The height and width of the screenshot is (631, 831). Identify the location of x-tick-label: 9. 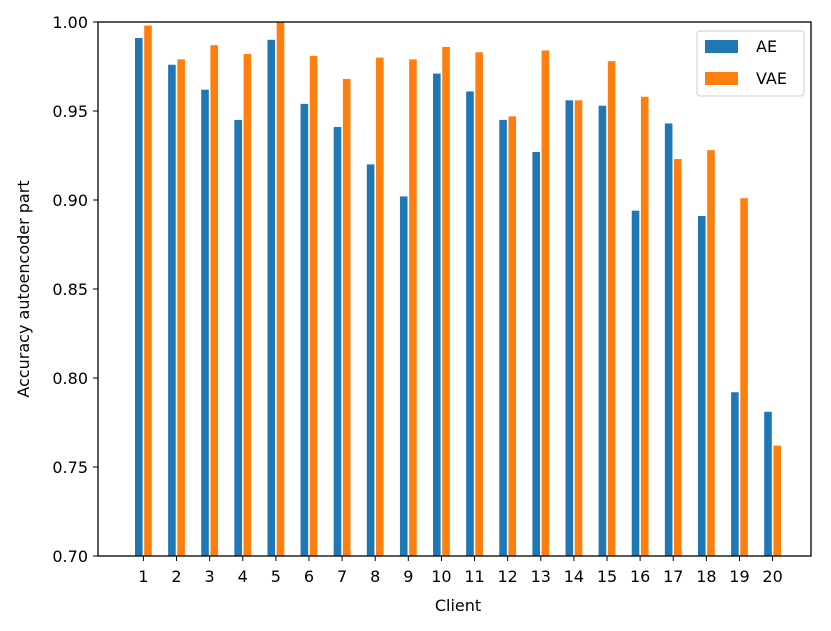
(408, 576).